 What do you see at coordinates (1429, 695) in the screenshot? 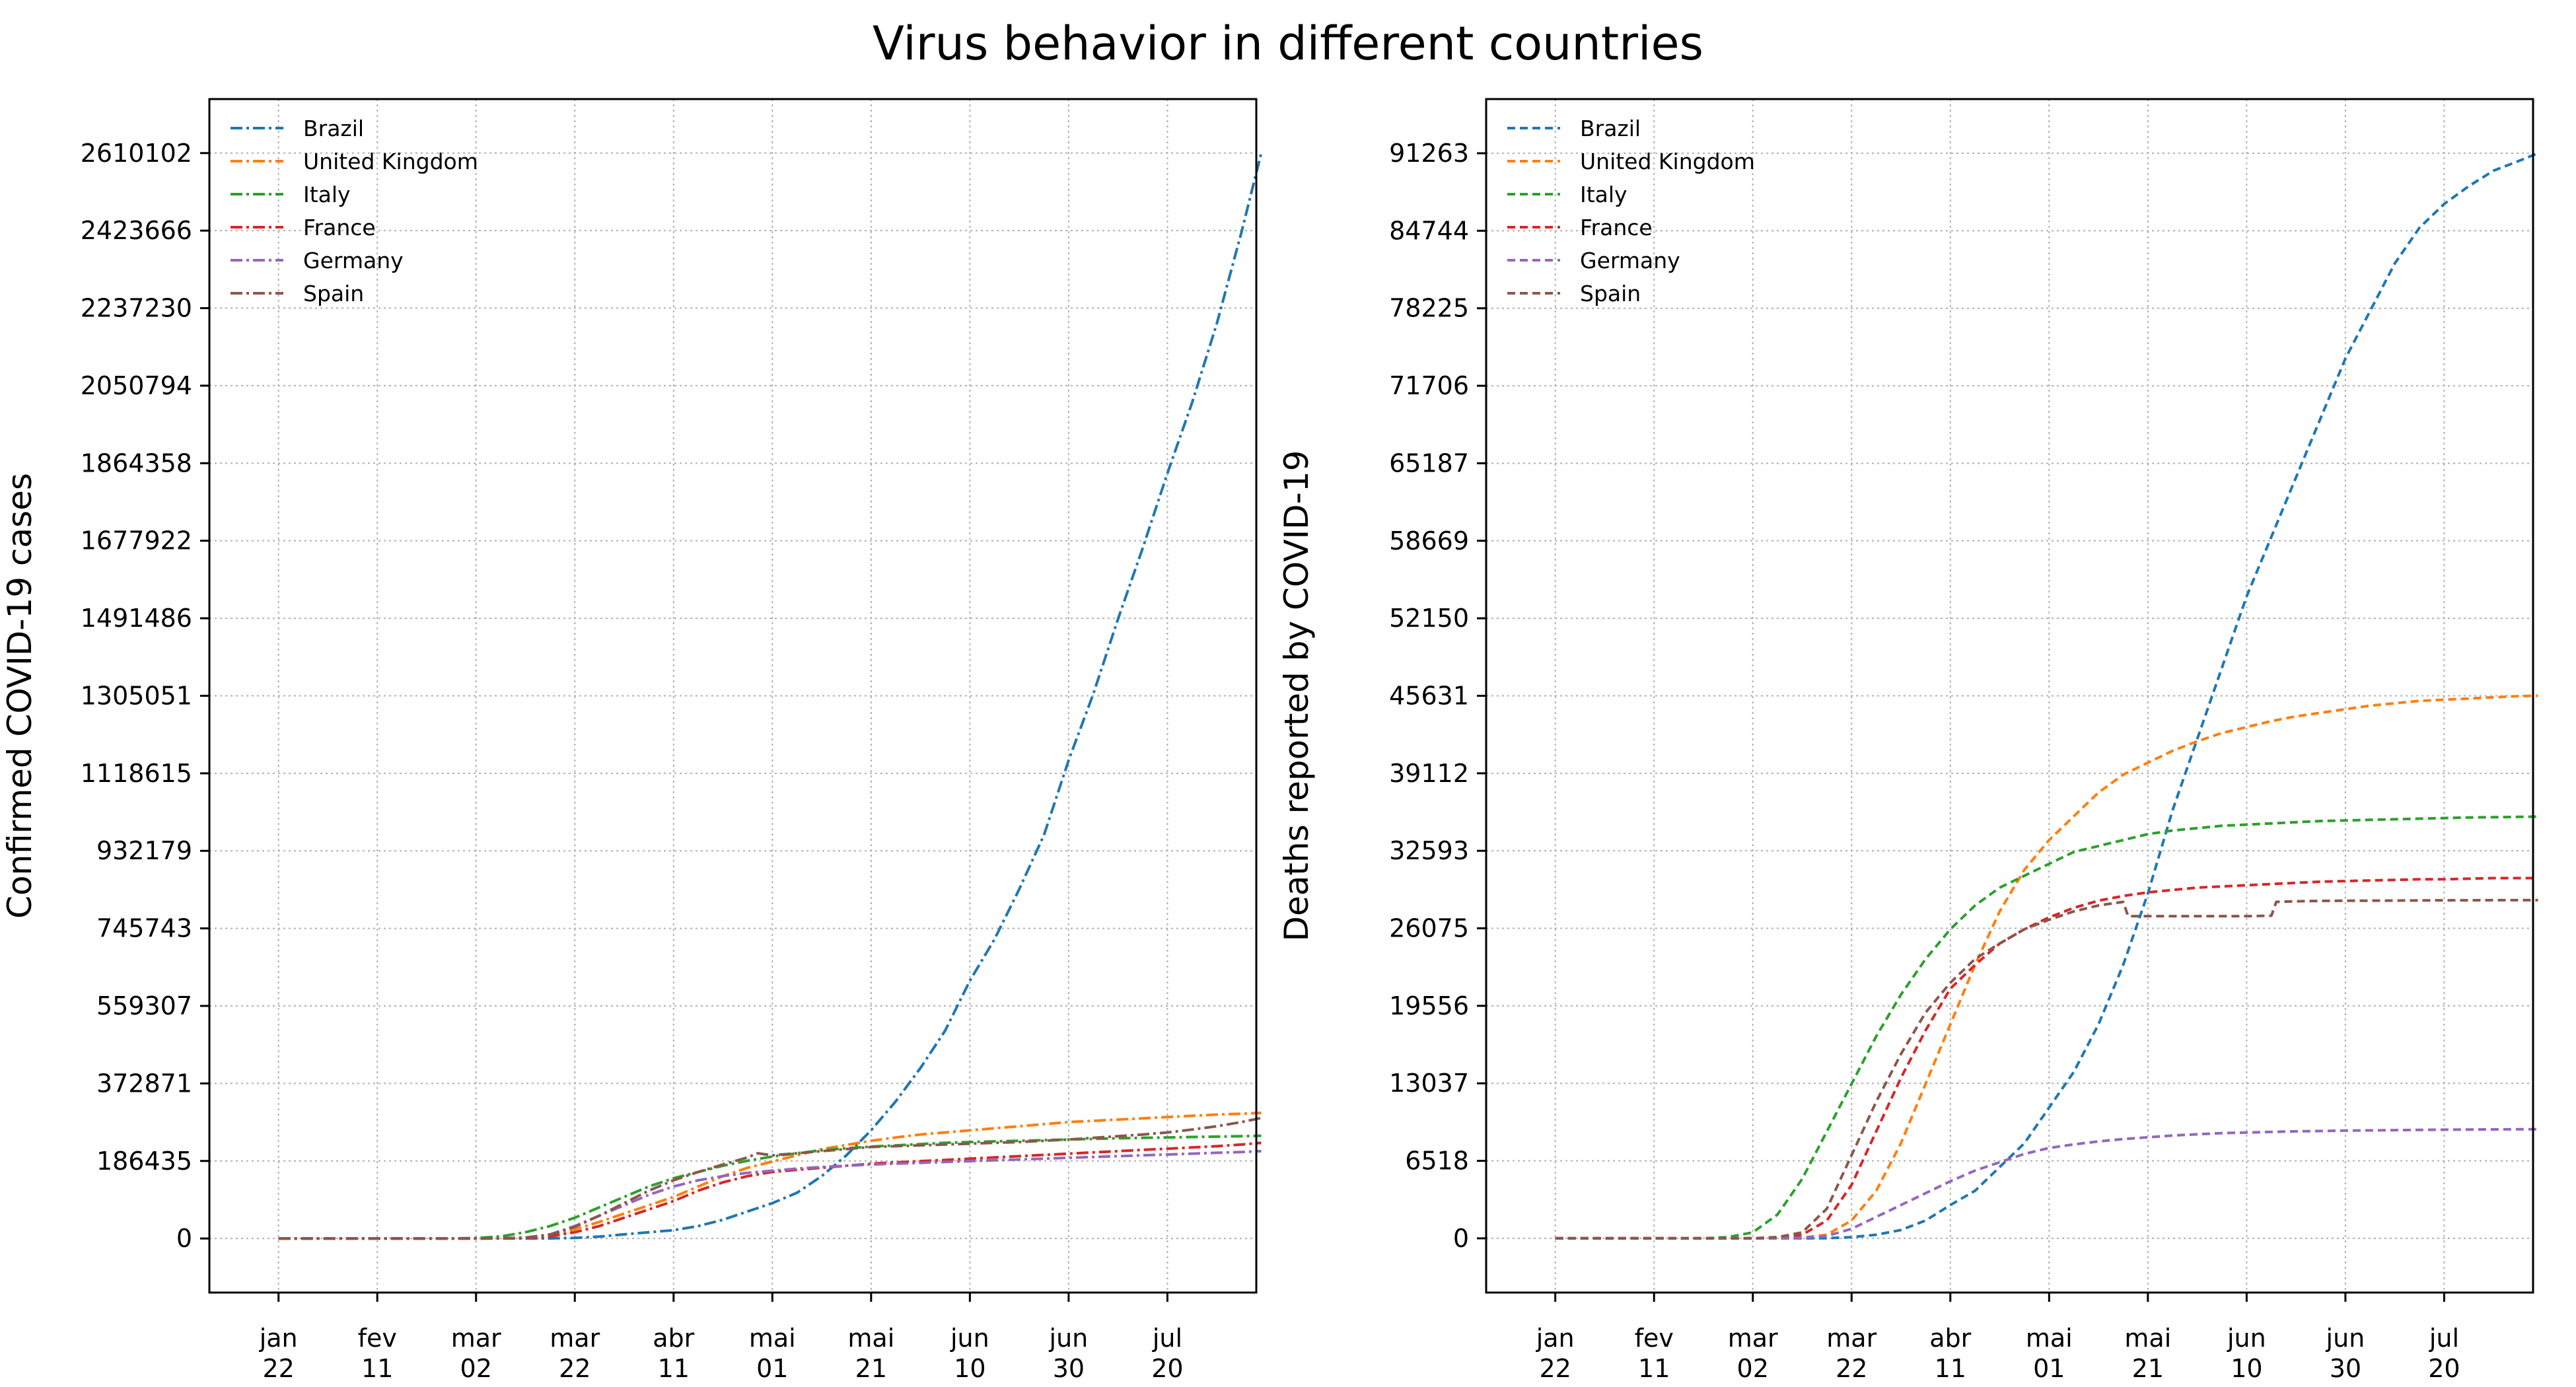
I see `deaths-ytick-label: 45631` at bounding box center [1429, 695].